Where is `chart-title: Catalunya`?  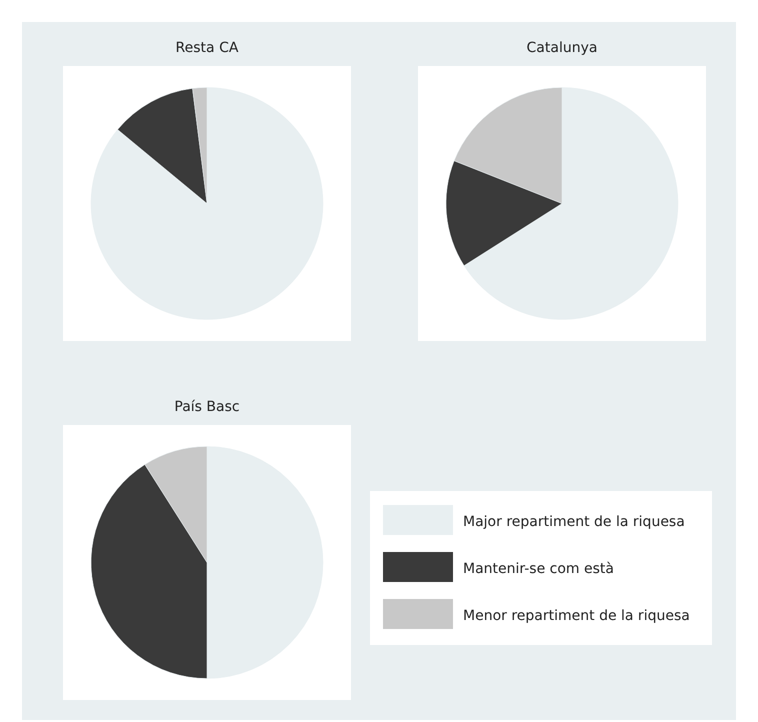 chart-title: Catalunya is located at coordinates (562, 48).